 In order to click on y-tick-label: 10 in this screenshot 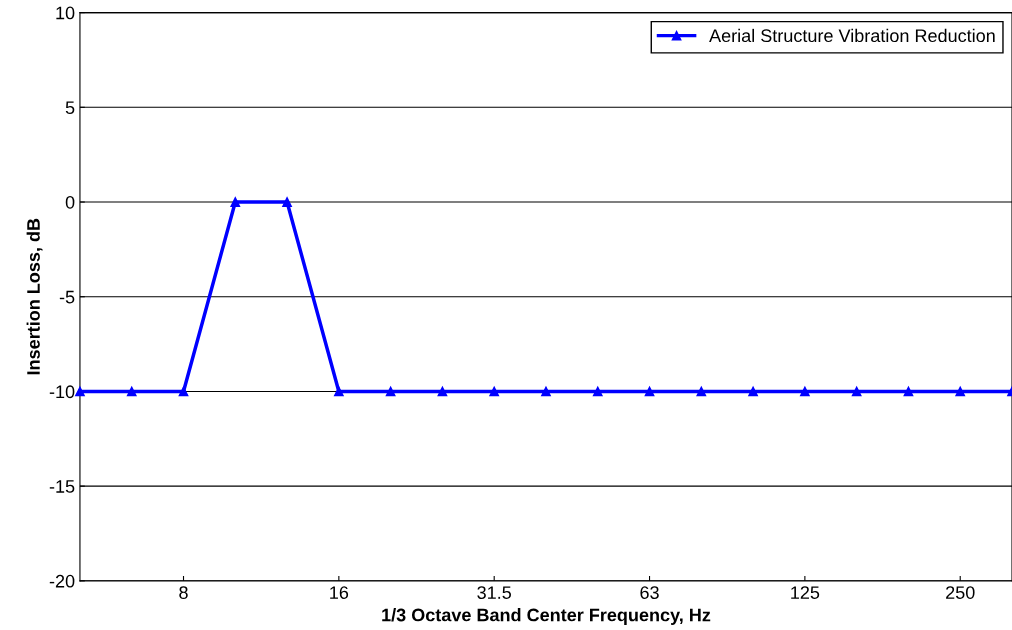, I will do `click(65, 13)`.